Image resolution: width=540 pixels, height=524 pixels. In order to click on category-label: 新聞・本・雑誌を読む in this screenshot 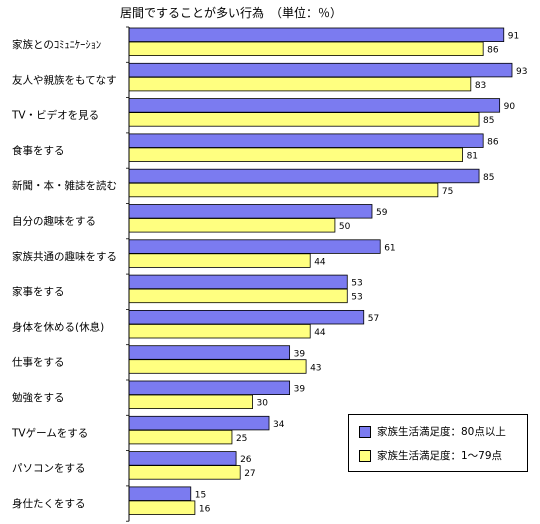, I will do `click(64, 185)`.